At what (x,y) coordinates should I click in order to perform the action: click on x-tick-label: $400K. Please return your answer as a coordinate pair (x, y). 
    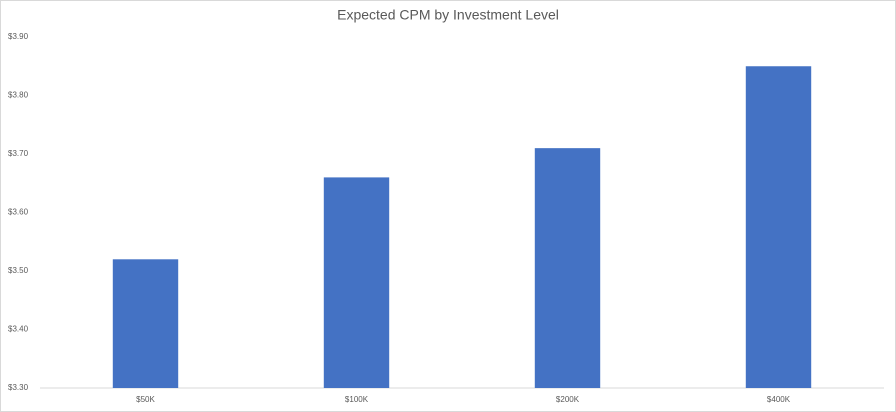
    Looking at the image, I should click on (779, 399).